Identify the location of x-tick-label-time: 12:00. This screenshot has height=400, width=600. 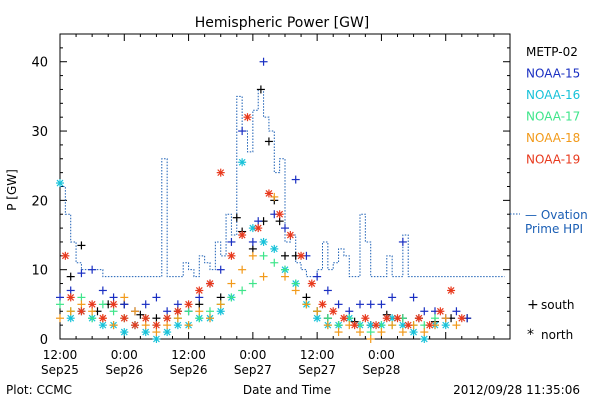
(60, 355).